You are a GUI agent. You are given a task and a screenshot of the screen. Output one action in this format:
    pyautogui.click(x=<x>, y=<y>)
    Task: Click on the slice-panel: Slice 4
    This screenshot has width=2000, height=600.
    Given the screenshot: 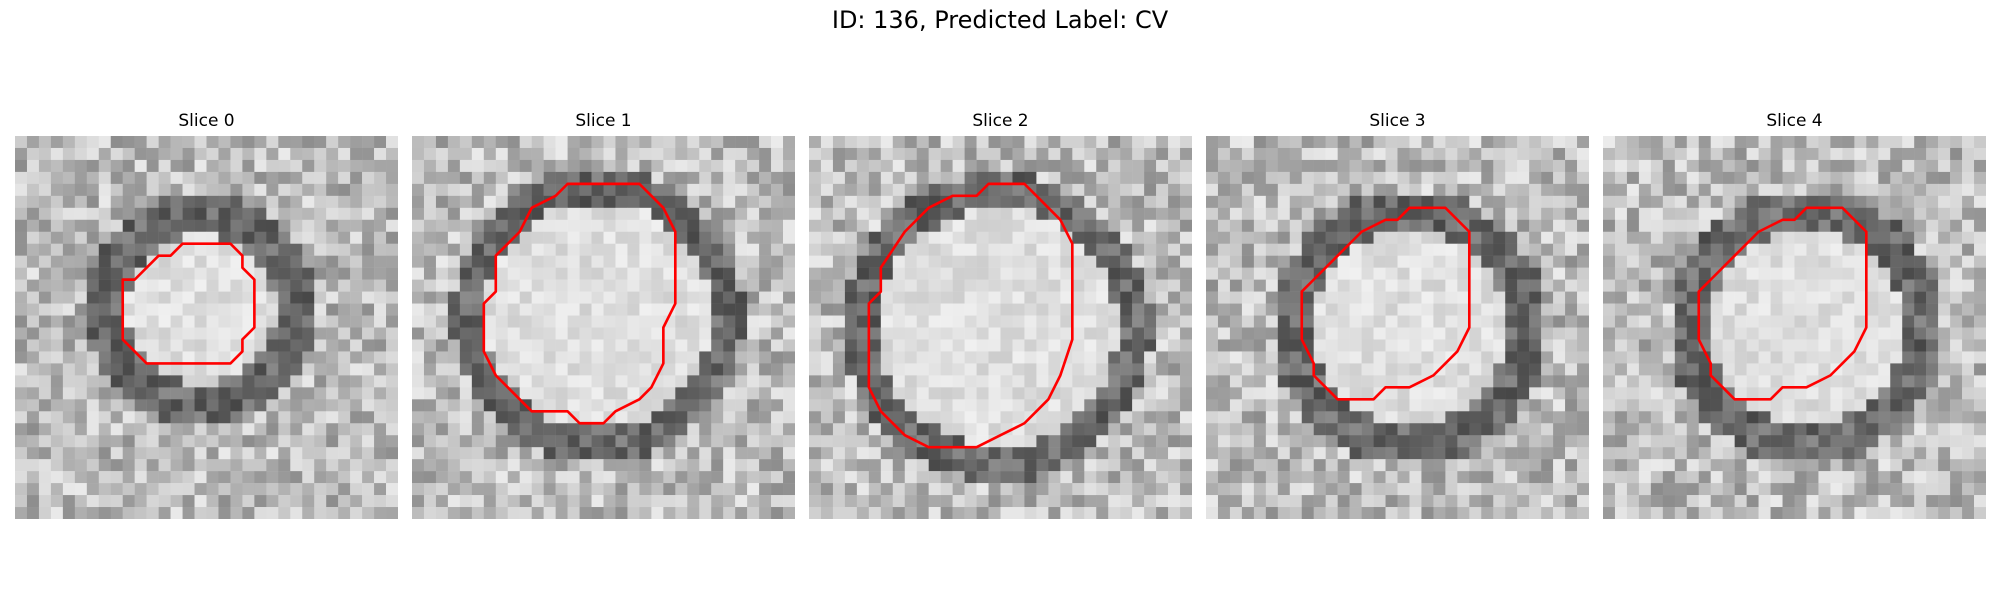 What is the action you would take?
    pyautogui.click(x=1794, y=314)
    